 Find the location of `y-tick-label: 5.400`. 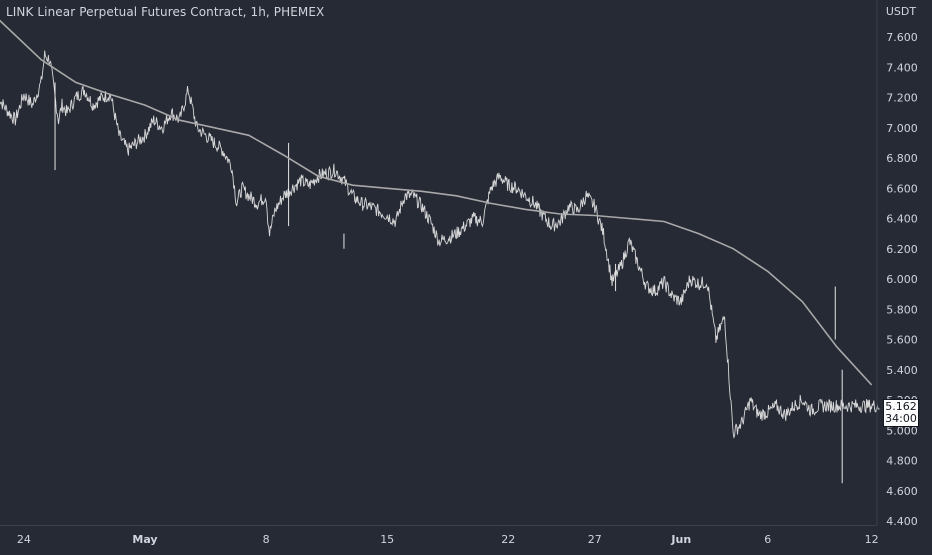

y-tick-label: 5.400 is located at coordinates (902, 370).